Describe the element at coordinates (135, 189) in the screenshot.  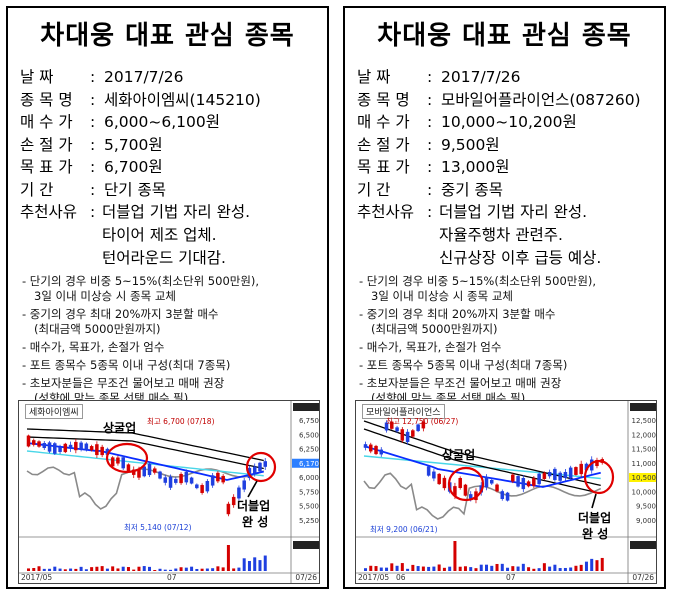
I see `field-value: 단기 종목` at that location.